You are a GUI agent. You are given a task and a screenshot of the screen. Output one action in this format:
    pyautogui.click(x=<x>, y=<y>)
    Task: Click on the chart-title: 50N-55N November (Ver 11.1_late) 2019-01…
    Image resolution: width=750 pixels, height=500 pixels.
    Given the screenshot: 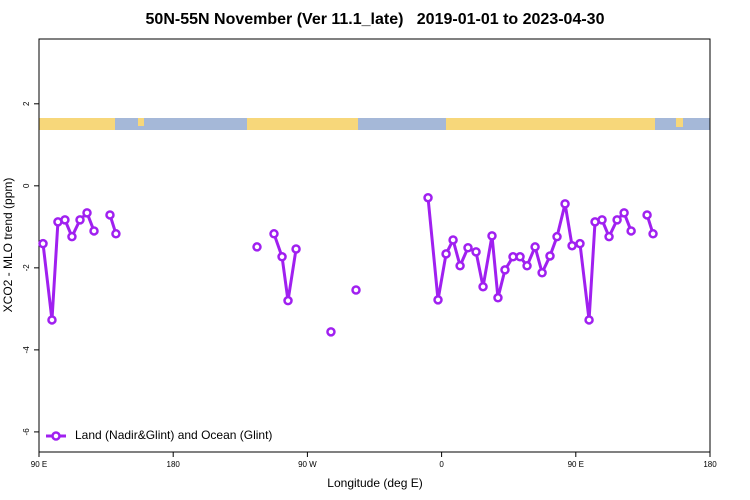 What is the action you would take?
    pyautogui.click(x=375, y=19)
    